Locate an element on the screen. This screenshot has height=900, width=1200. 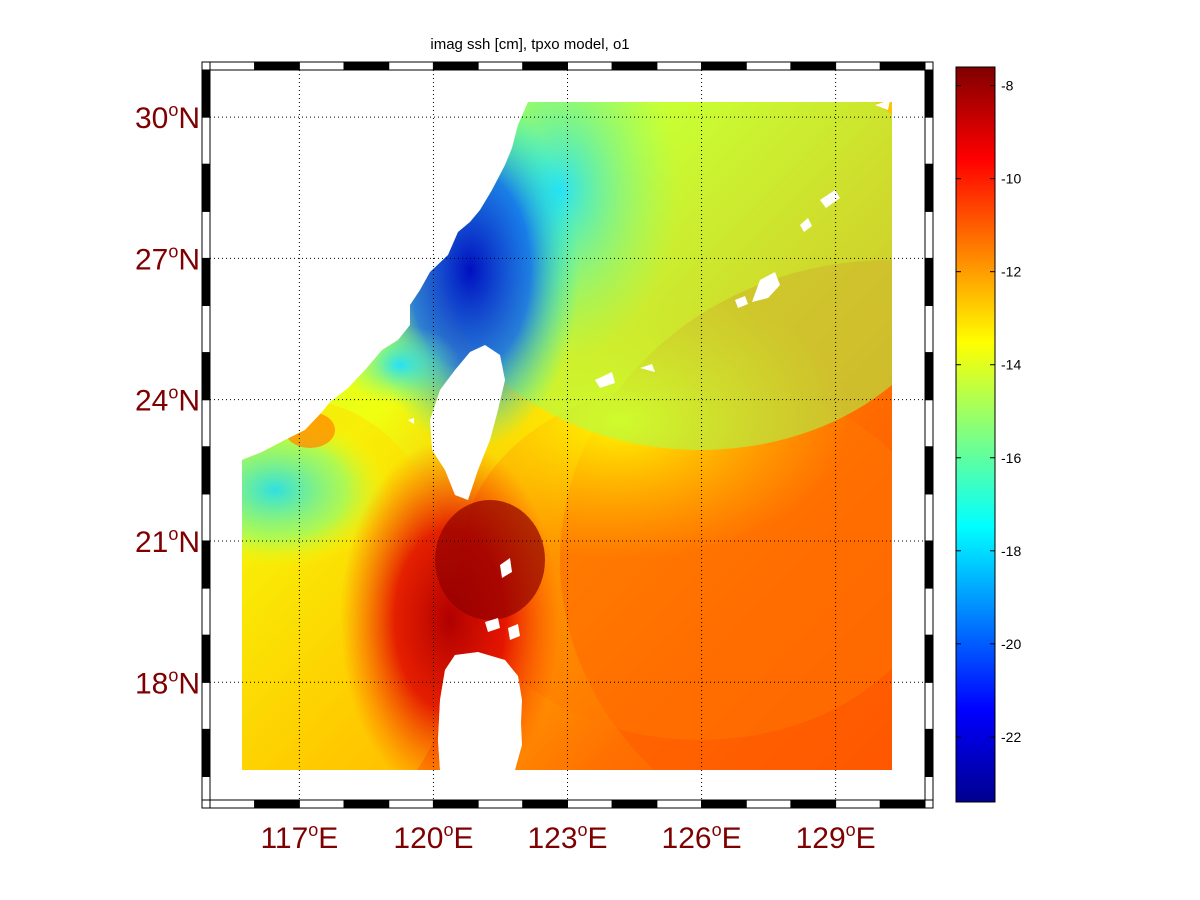
longitude-labels: 117oE 120oE 123oE 126oE 129oE is located at coordinates (567, 837).